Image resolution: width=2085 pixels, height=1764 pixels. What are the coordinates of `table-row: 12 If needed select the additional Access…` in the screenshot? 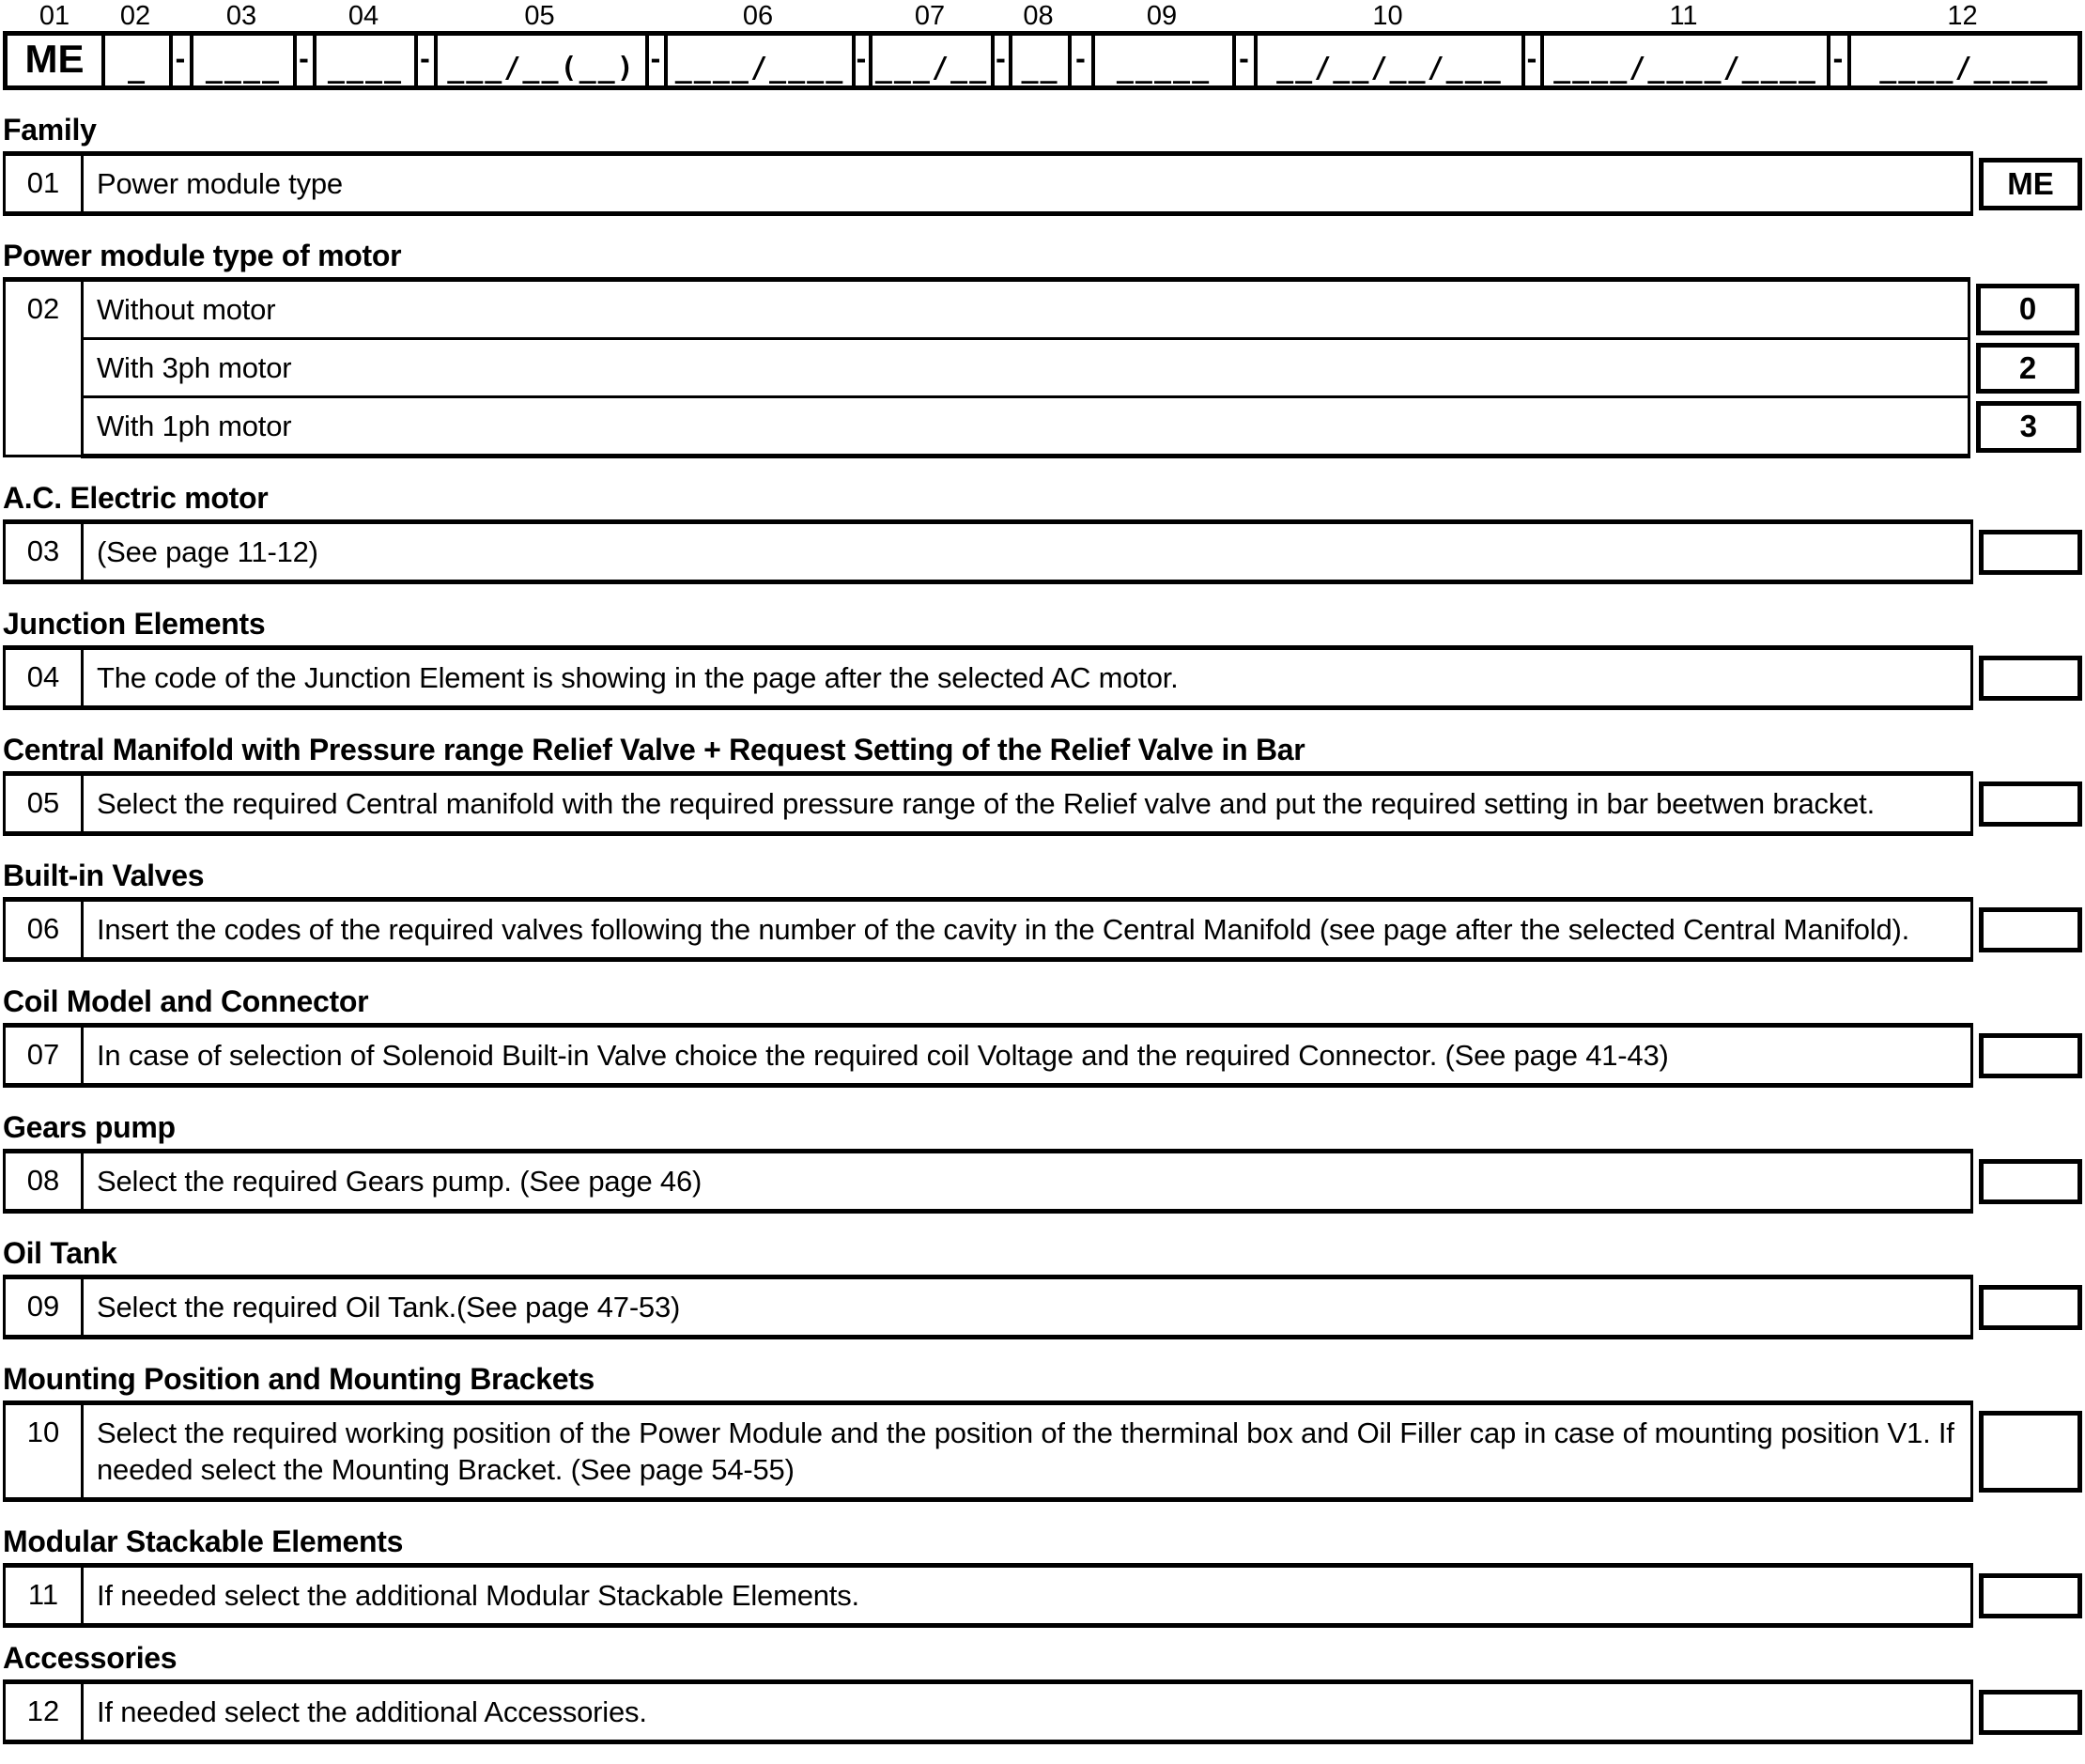 It's located at (1044, 1711).